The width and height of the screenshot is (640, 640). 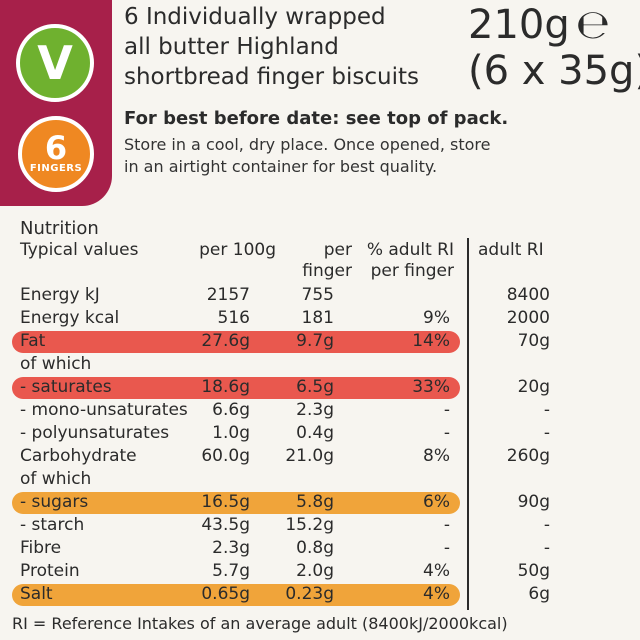 What do you see at coordinates (233, 318) in the screenshot?
I see `per-100g-value: 516` at bounding box center [233, 318].